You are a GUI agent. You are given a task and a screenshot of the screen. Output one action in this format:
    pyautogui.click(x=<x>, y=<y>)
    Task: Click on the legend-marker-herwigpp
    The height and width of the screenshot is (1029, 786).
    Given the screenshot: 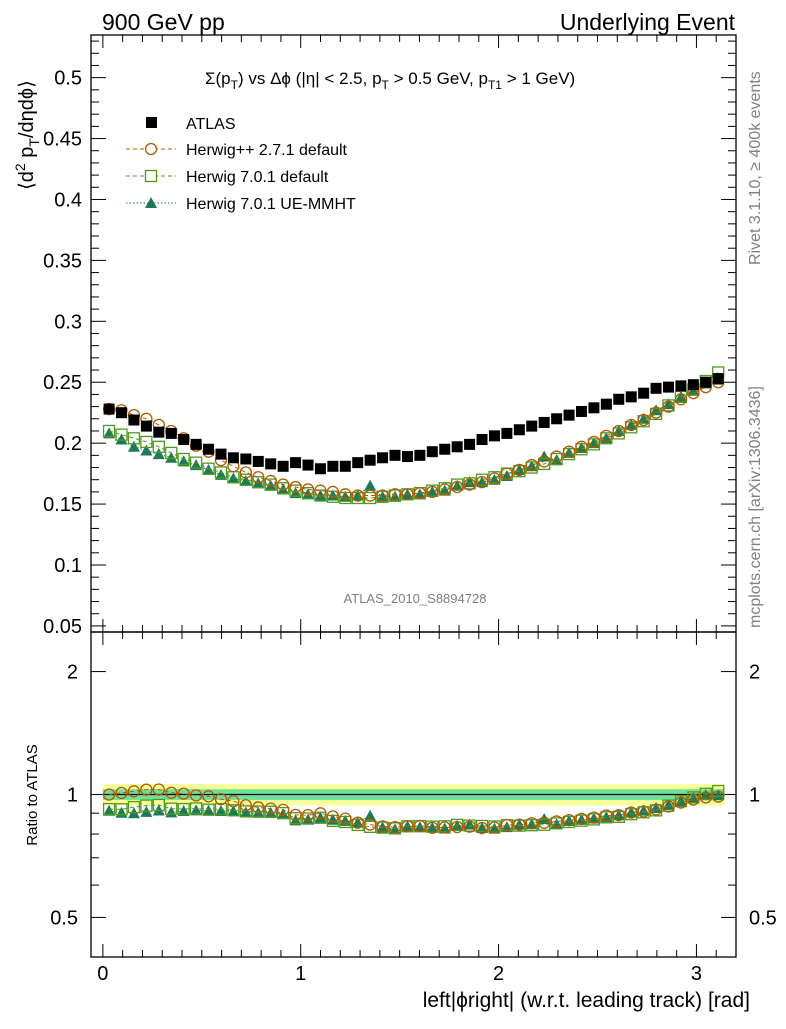 What is the action you would take?
    pyautogui.click(x=151, y=149)
    